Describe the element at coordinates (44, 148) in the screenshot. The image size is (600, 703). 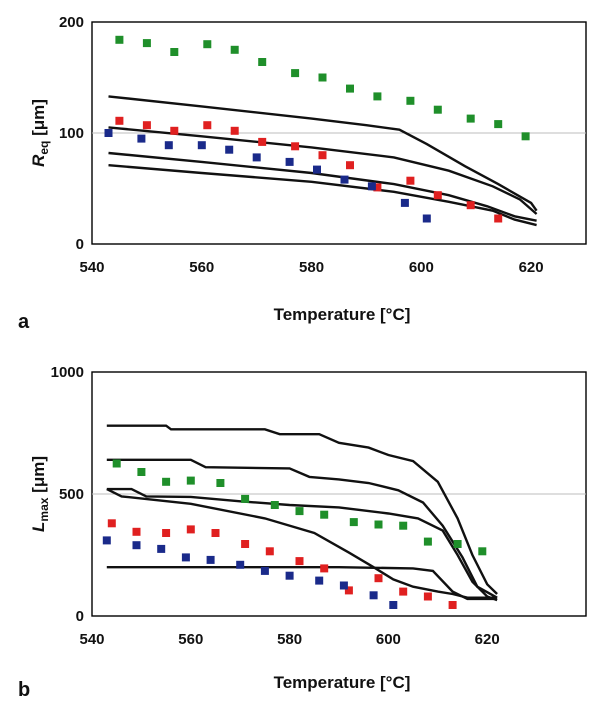
I see `y-axis-label-sub-a: eq` at that location.